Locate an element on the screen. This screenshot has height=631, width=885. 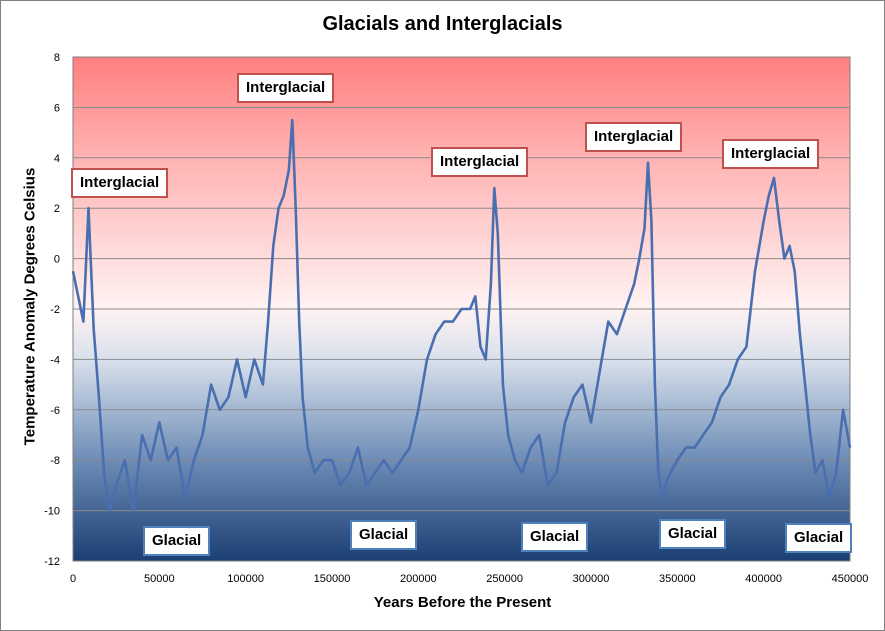
x-tick-label: 350000 is located at coordinates (677, 579).